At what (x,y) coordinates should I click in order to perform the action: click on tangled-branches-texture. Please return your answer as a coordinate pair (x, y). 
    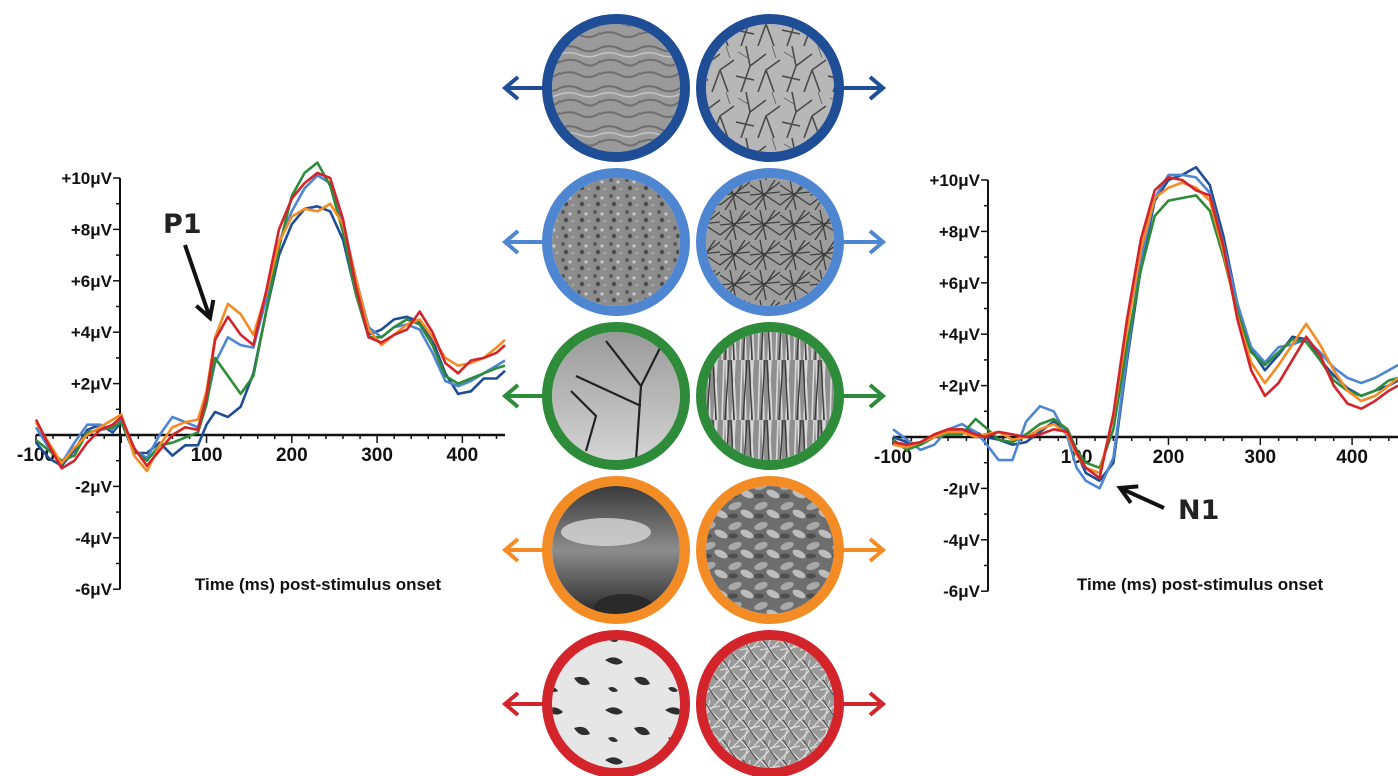
    Looking at the image, I should click on (770, 242).